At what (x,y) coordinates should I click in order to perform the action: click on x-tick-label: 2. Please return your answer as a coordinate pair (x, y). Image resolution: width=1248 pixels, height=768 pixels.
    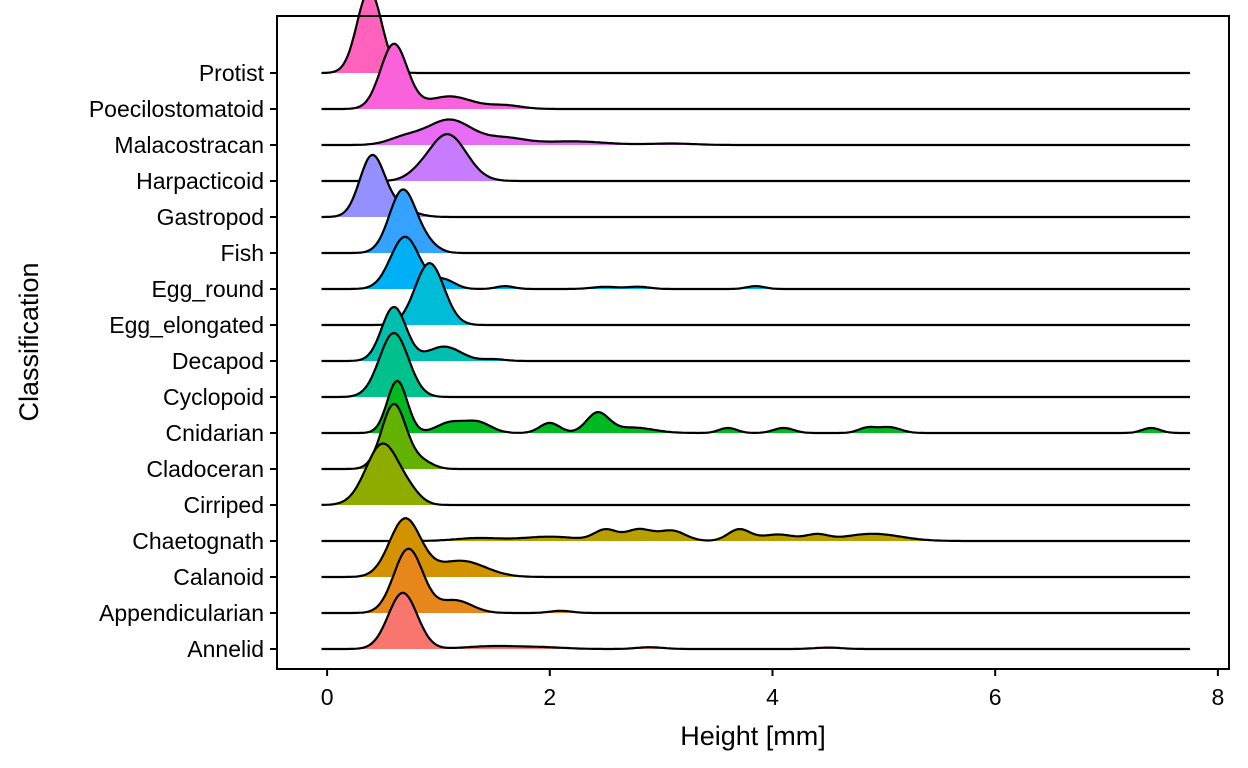
    Looking at the image, I should click on (549, 697).